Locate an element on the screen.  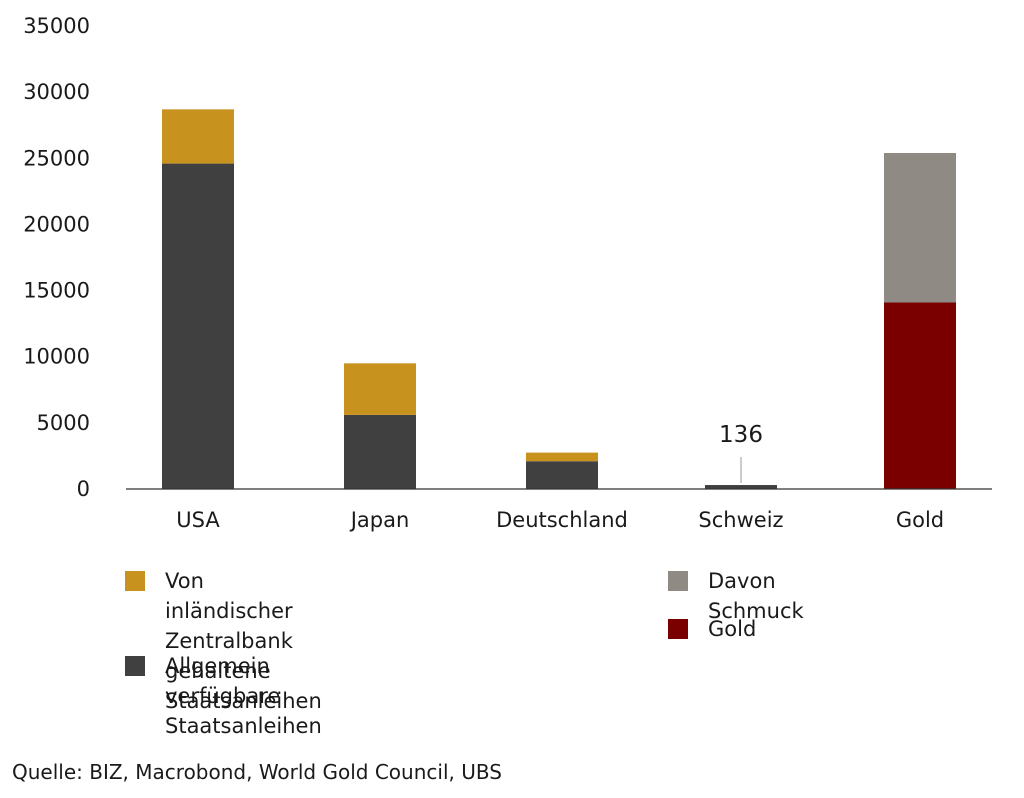
y-axis-tick-labels: 0 5000 10000 15000 20000 25000 30000 35000 is located at coordinates (56, 257).